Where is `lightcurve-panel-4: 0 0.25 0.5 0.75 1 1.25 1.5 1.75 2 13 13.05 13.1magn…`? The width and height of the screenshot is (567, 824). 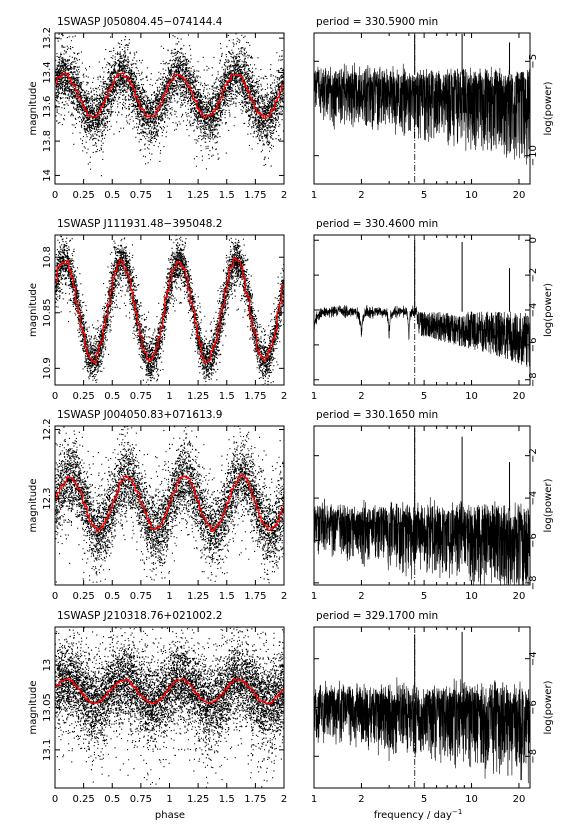
lightcurve-panel-4: 0 0.25 0.5 0.75 1 1.25 1.5 1.75 2 13 13.05 13.1magn… is located at coordinates (157, 707).